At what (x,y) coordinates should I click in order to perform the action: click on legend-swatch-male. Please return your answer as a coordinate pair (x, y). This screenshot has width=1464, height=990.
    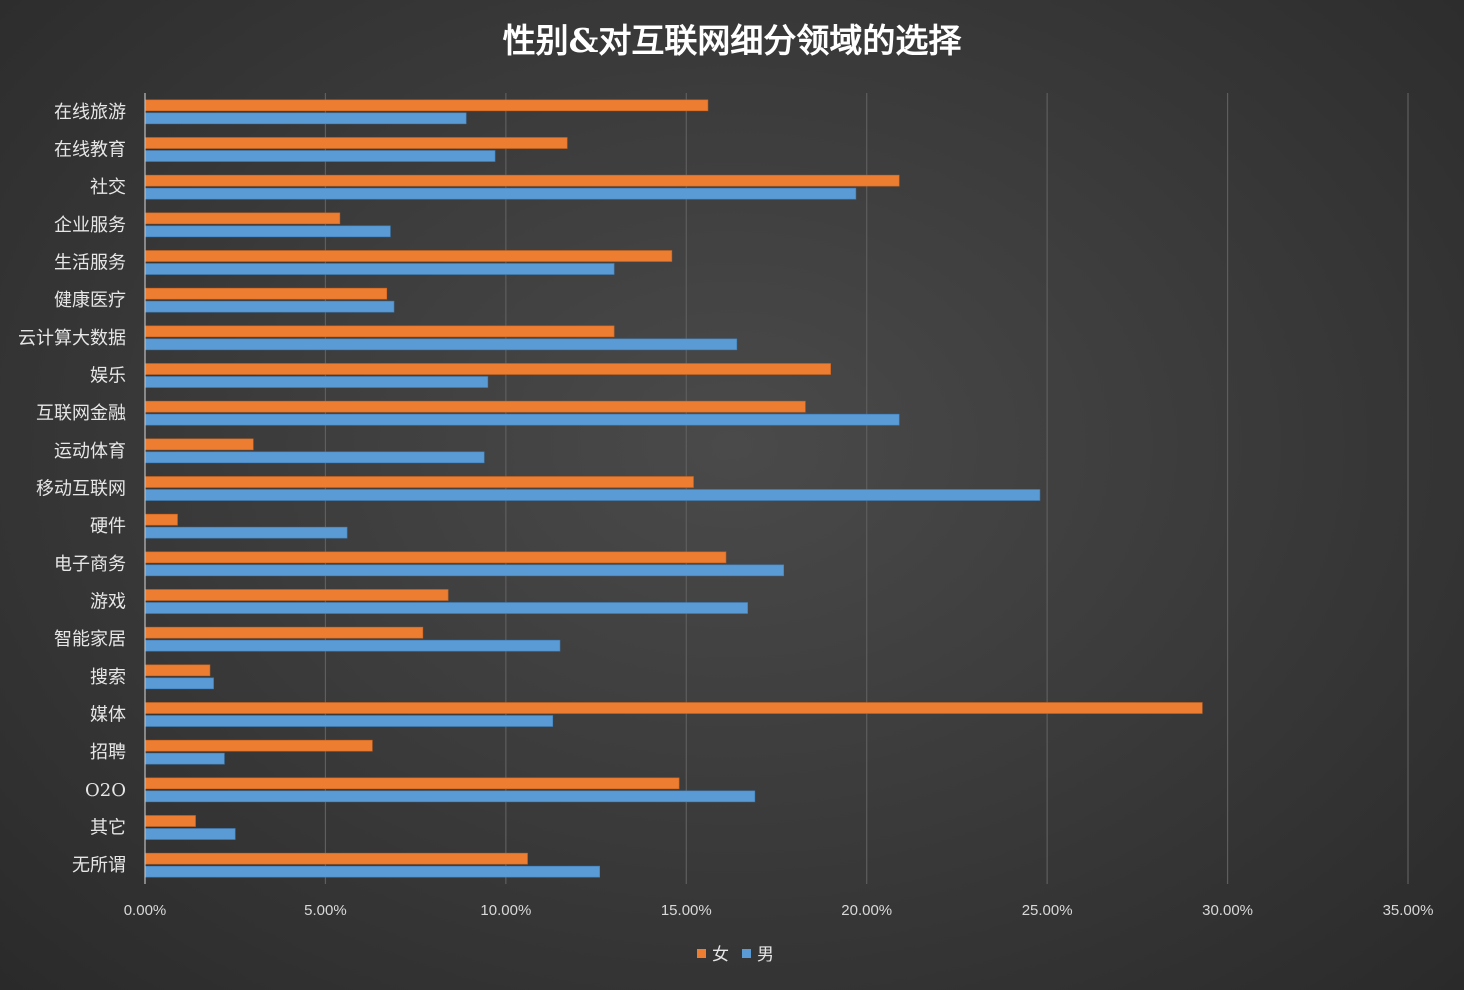
    Looking at the image, I should click on (746, 953).